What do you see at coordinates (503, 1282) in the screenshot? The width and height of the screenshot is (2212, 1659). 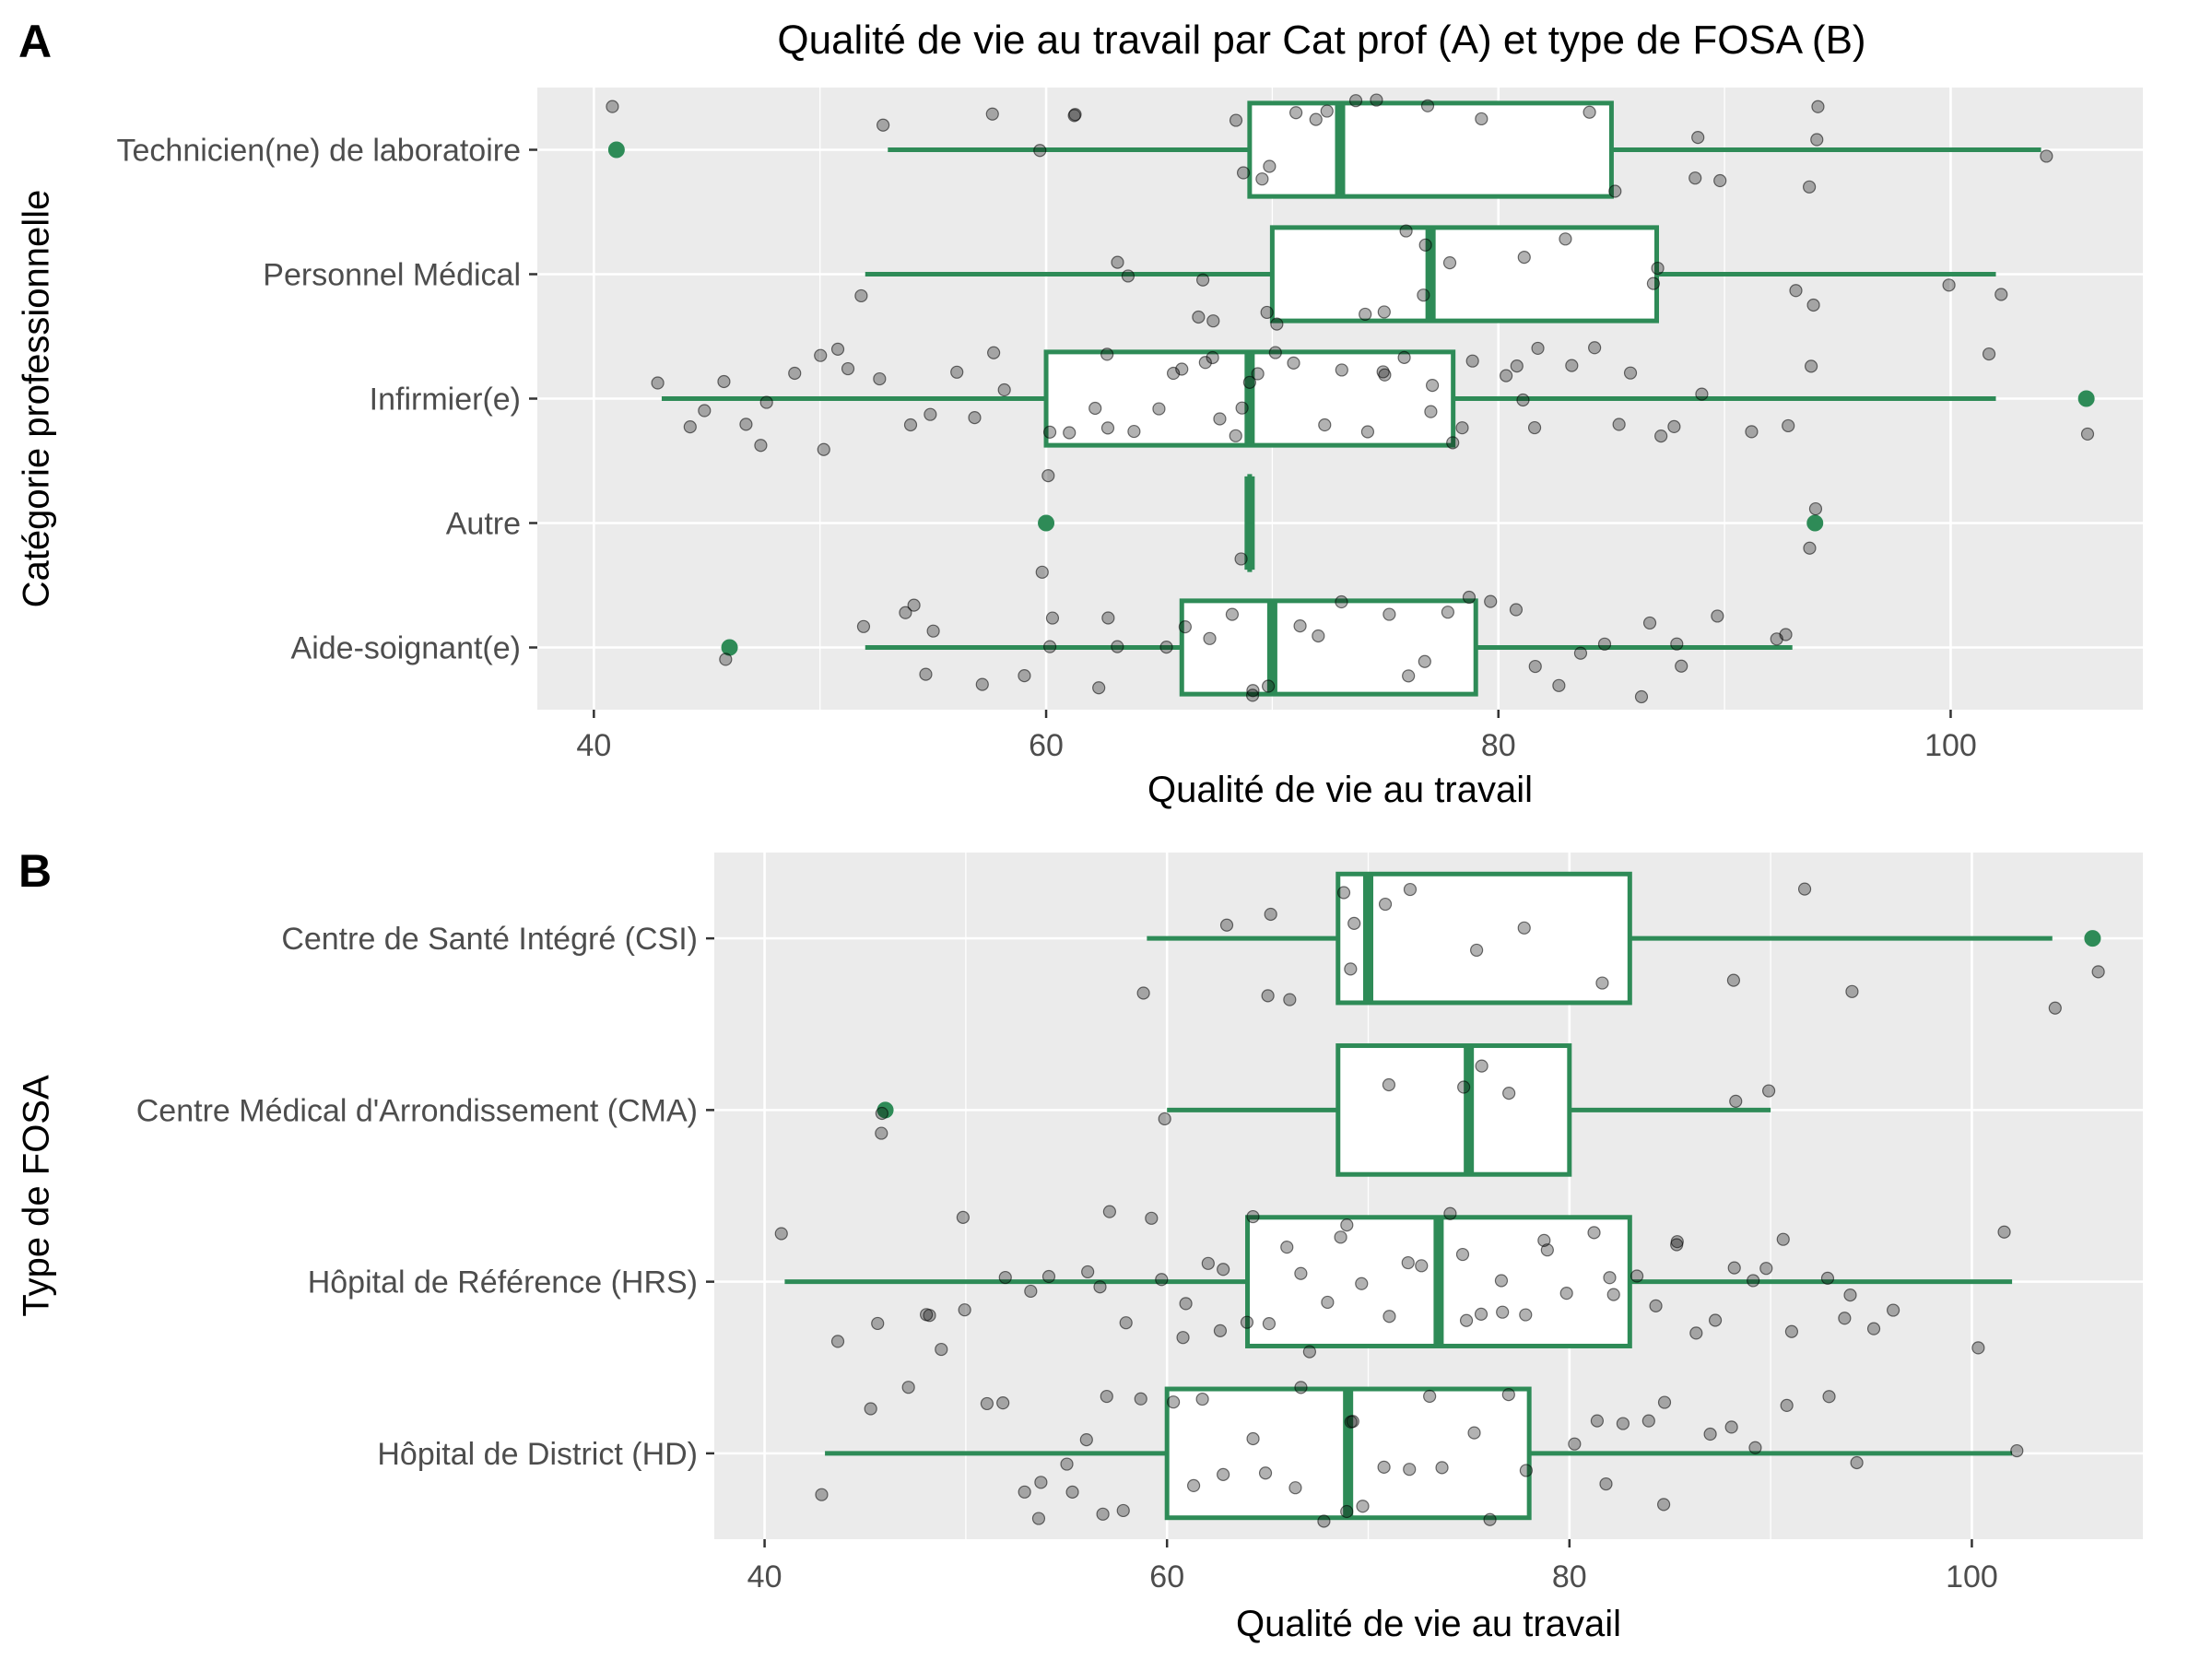 I see `panel-b-y-tick-label: Hôpital de Référence (HRS)` at bounding box center [503, 1282].